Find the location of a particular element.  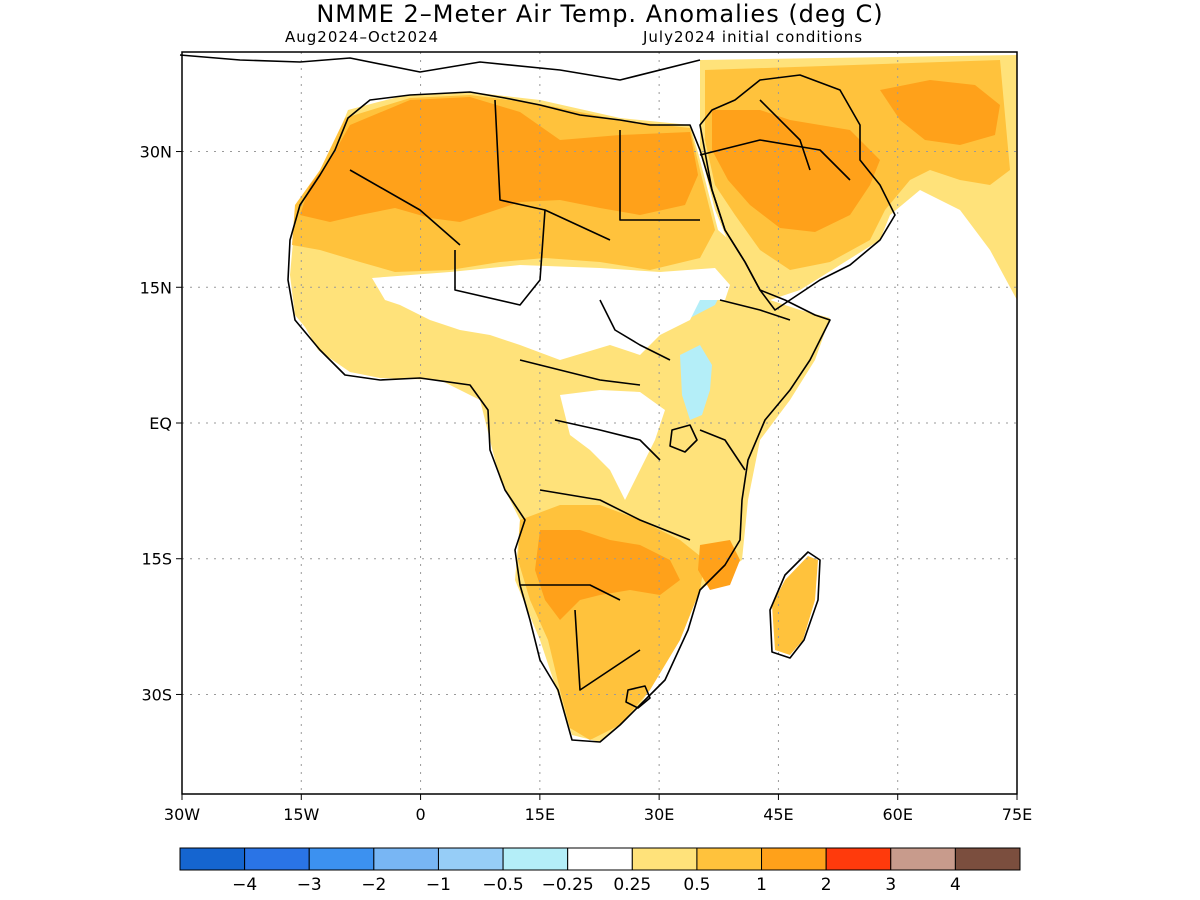

lon-tick-label: 0 is located at coordinates (420, 814).